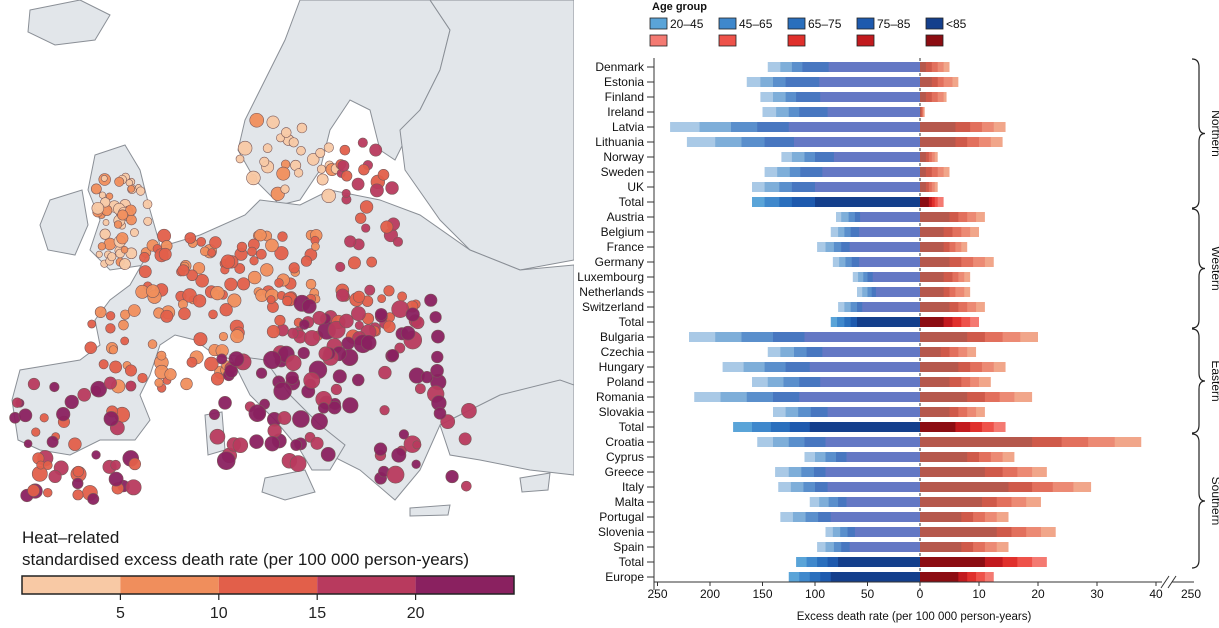  What do you see at coordinates (619, 142) in the screenshot?
I see `country-label: Lithuania` at bounding box center [619, 142].